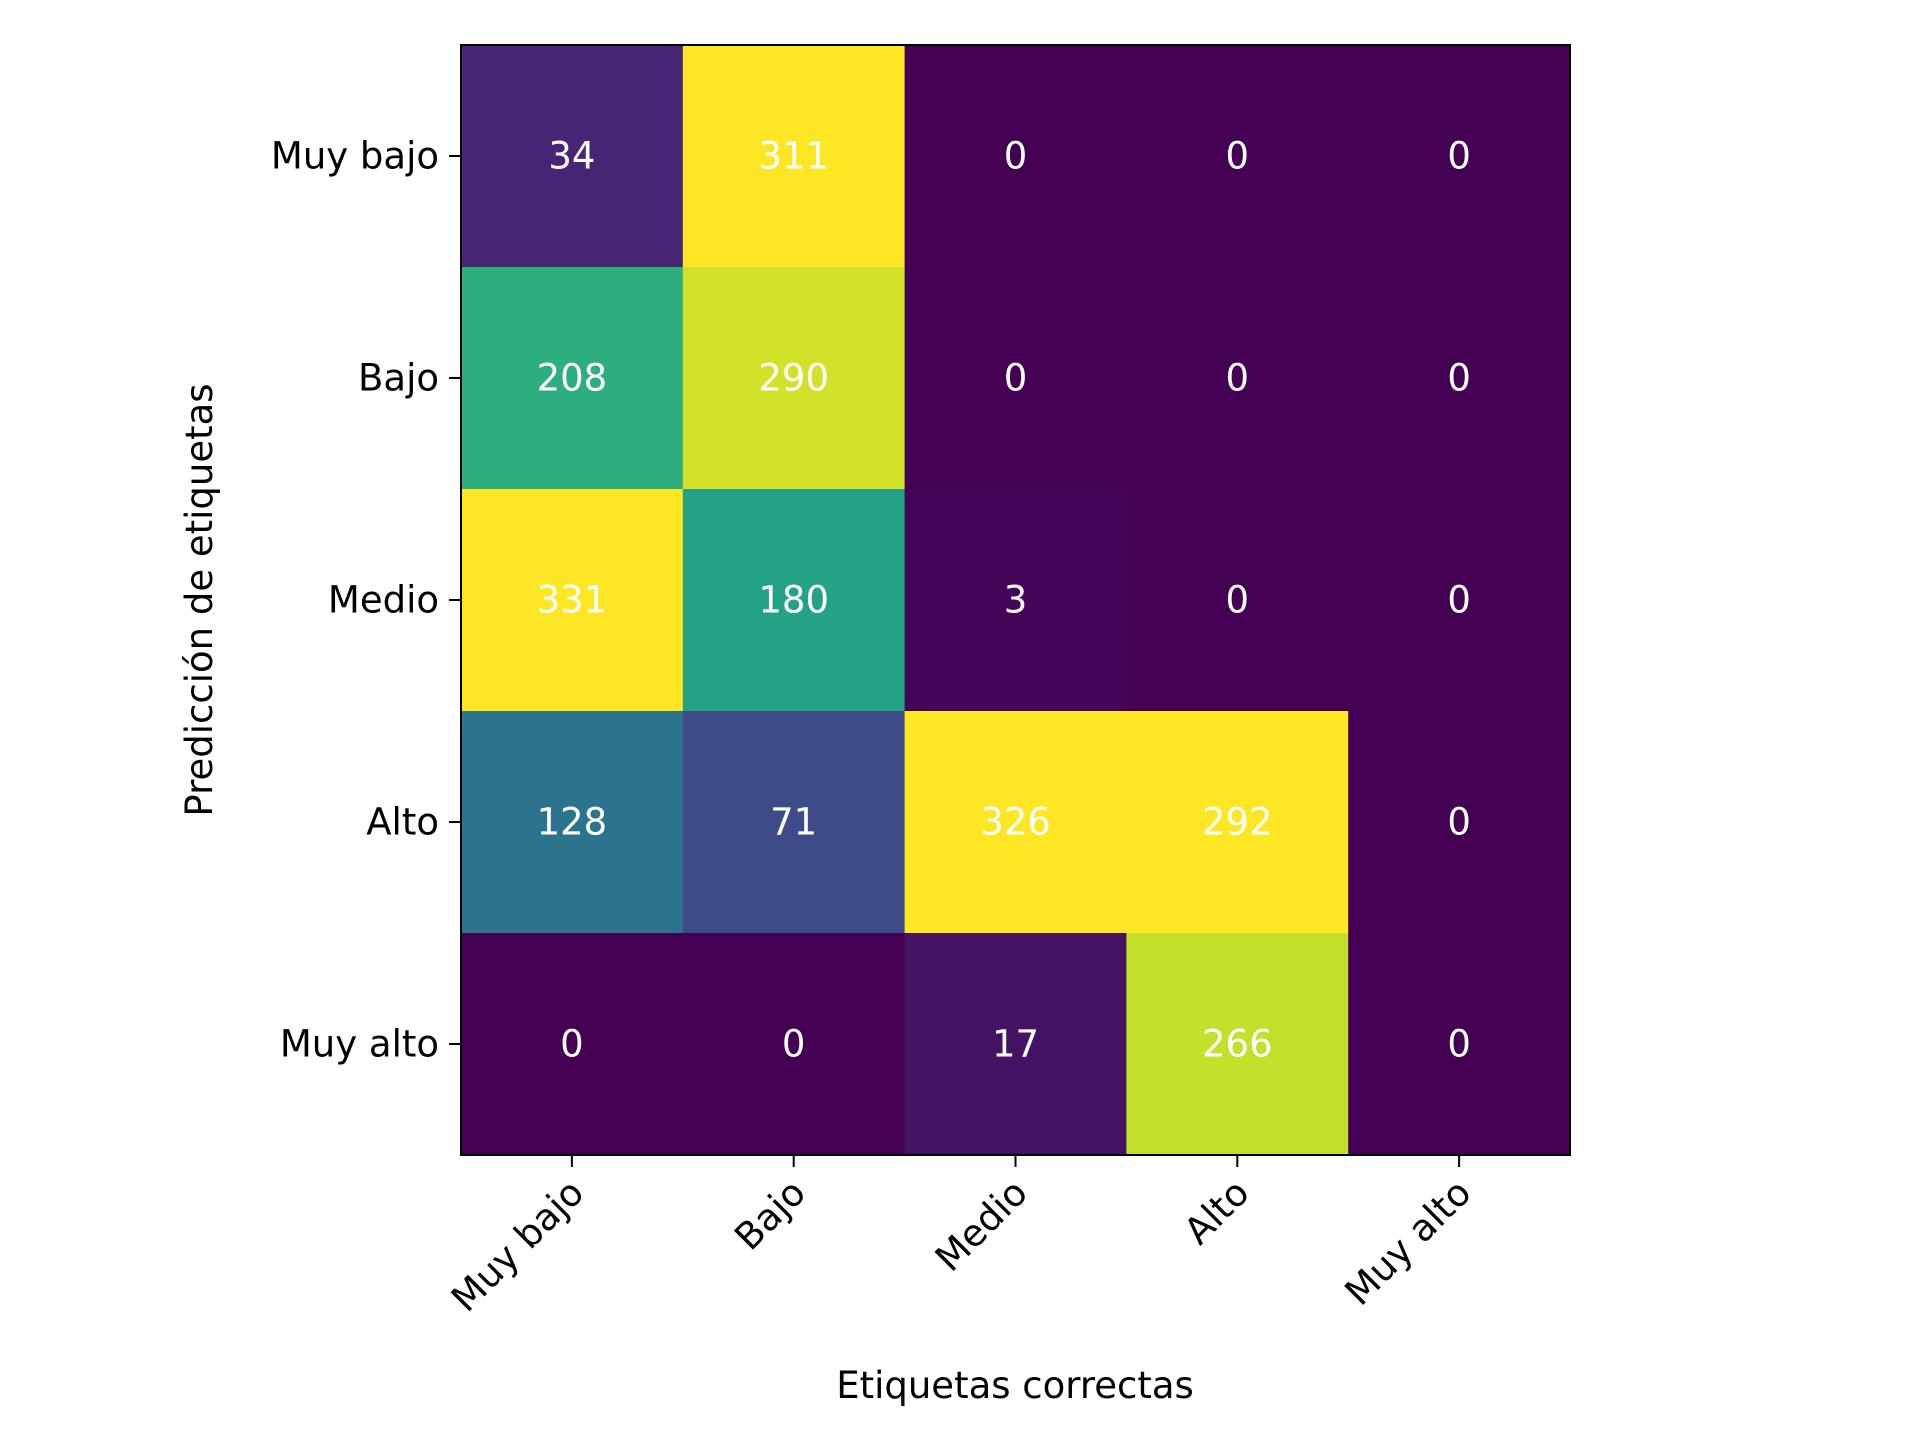 This screenshot has height=1440, width=1920. I want to click on y-tick-label: Muy alto, so click(359, 1044).